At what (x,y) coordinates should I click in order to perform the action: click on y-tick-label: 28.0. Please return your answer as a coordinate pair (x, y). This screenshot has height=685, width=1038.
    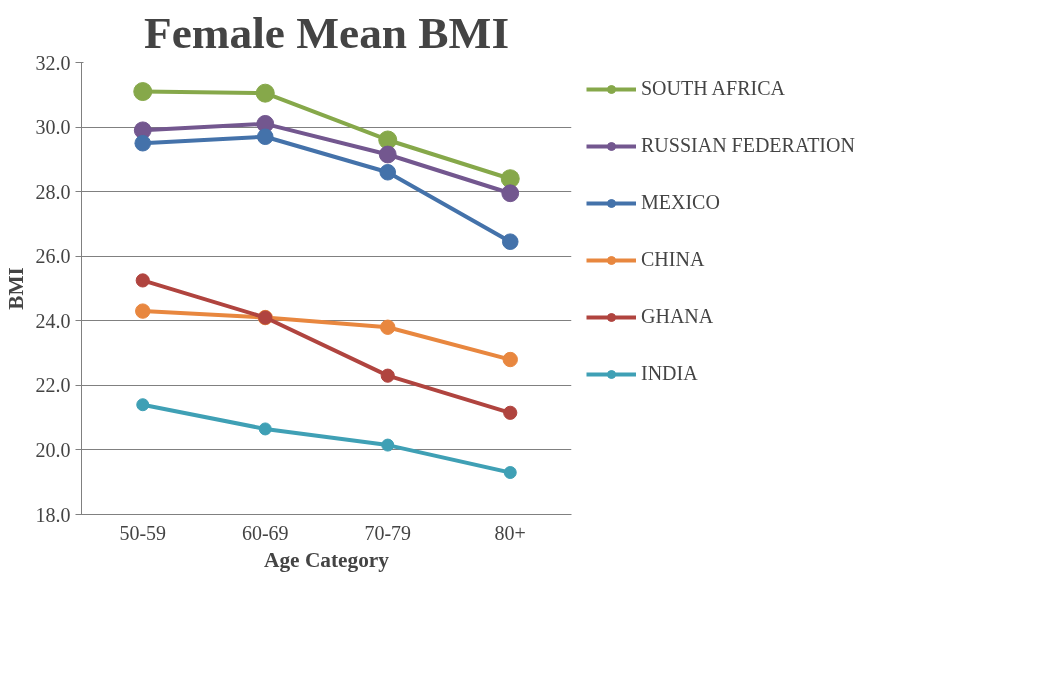
    Looking at the image, I should click on (53, 191).